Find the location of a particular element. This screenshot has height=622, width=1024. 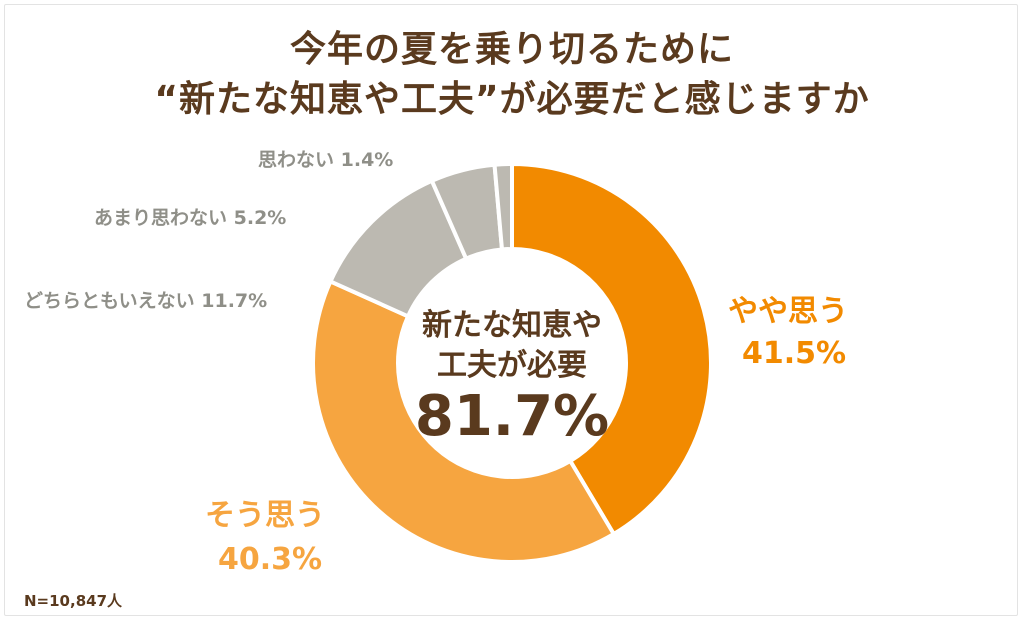

label-amari-omowanai: あまり思わない 5.2% is located at coordinates (190, 216).